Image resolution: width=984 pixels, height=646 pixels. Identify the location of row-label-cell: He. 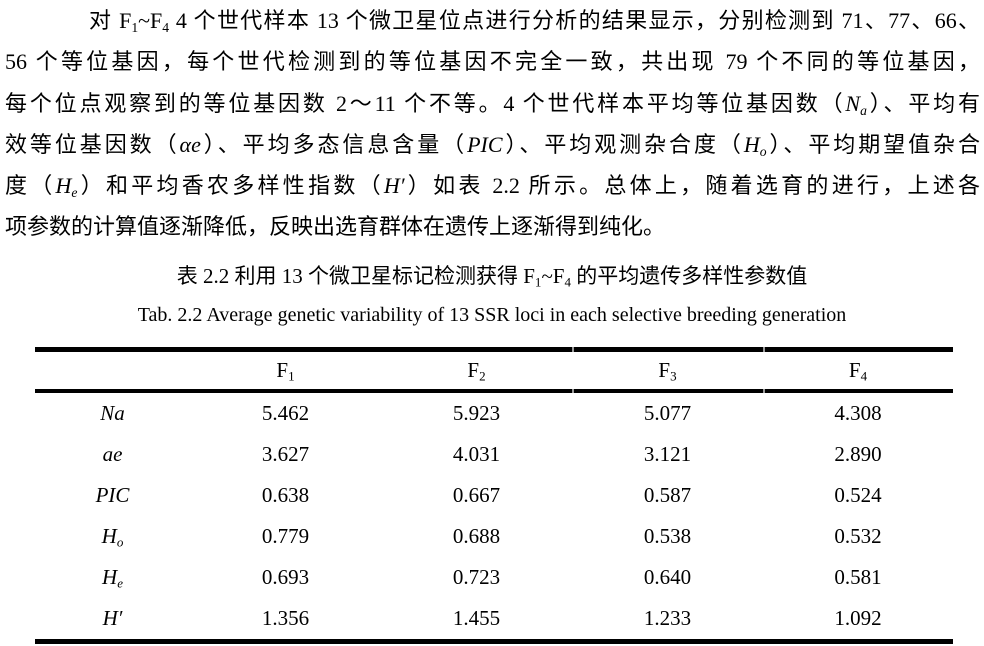
(112, 577).